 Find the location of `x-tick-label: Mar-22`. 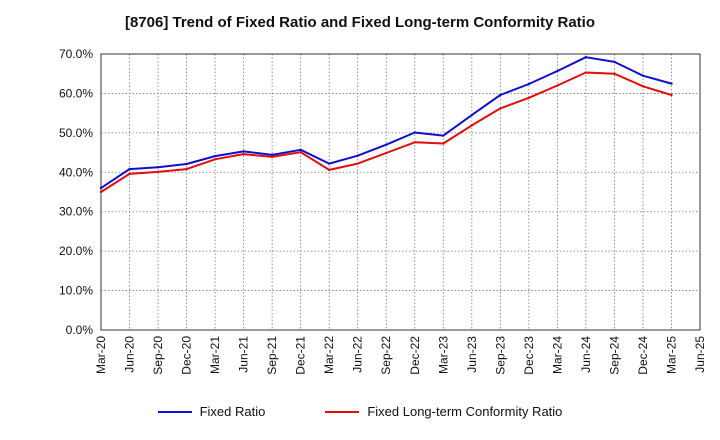

x-tick-label: Mar-22 is located at coordinates (329, 355).